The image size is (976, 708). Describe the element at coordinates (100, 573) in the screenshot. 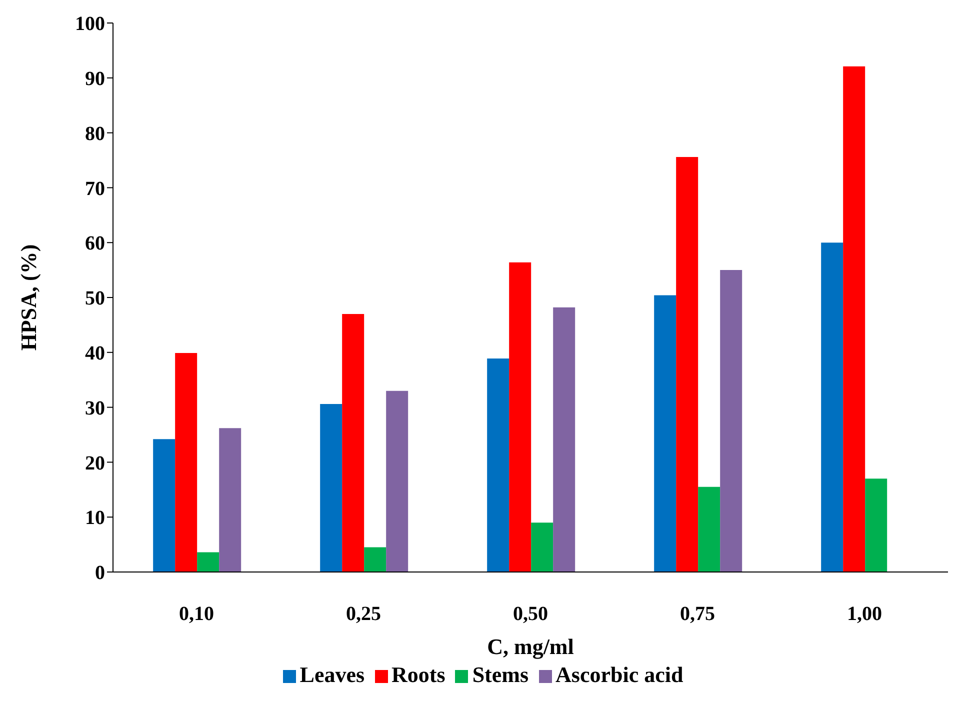

I see `y-tick-label: 0` at that location.